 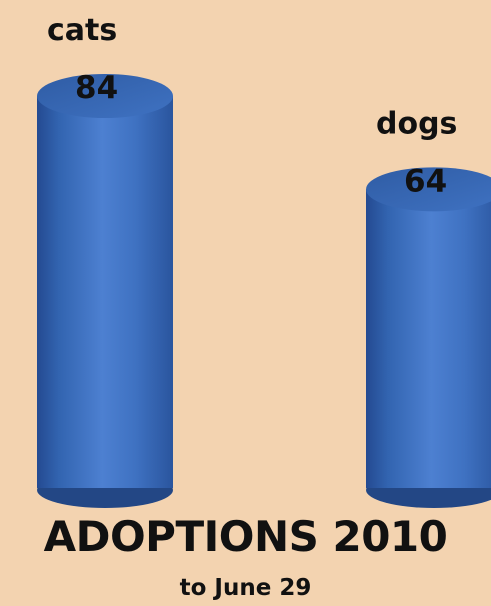 I want to click on category-label-cats: cats, so click(x=82, y=30).